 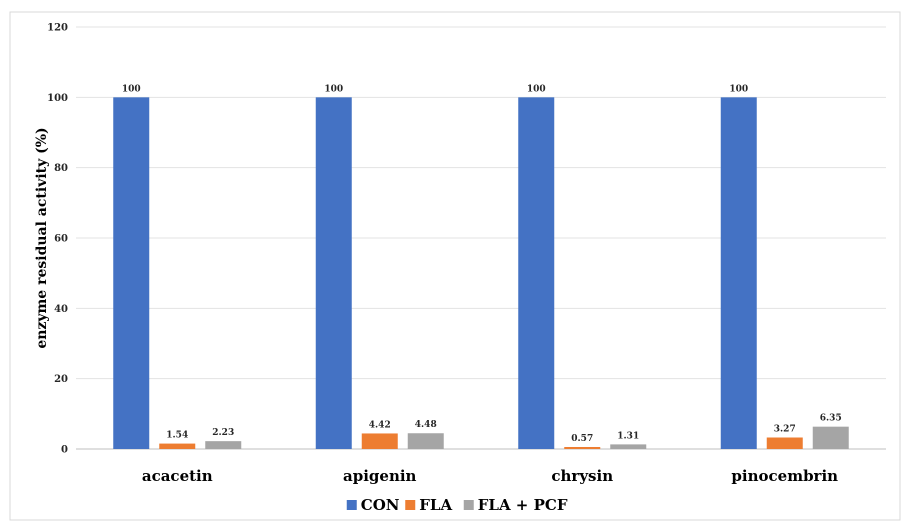 I want to click on data-label: 0.57, so click(x=582, y=439).